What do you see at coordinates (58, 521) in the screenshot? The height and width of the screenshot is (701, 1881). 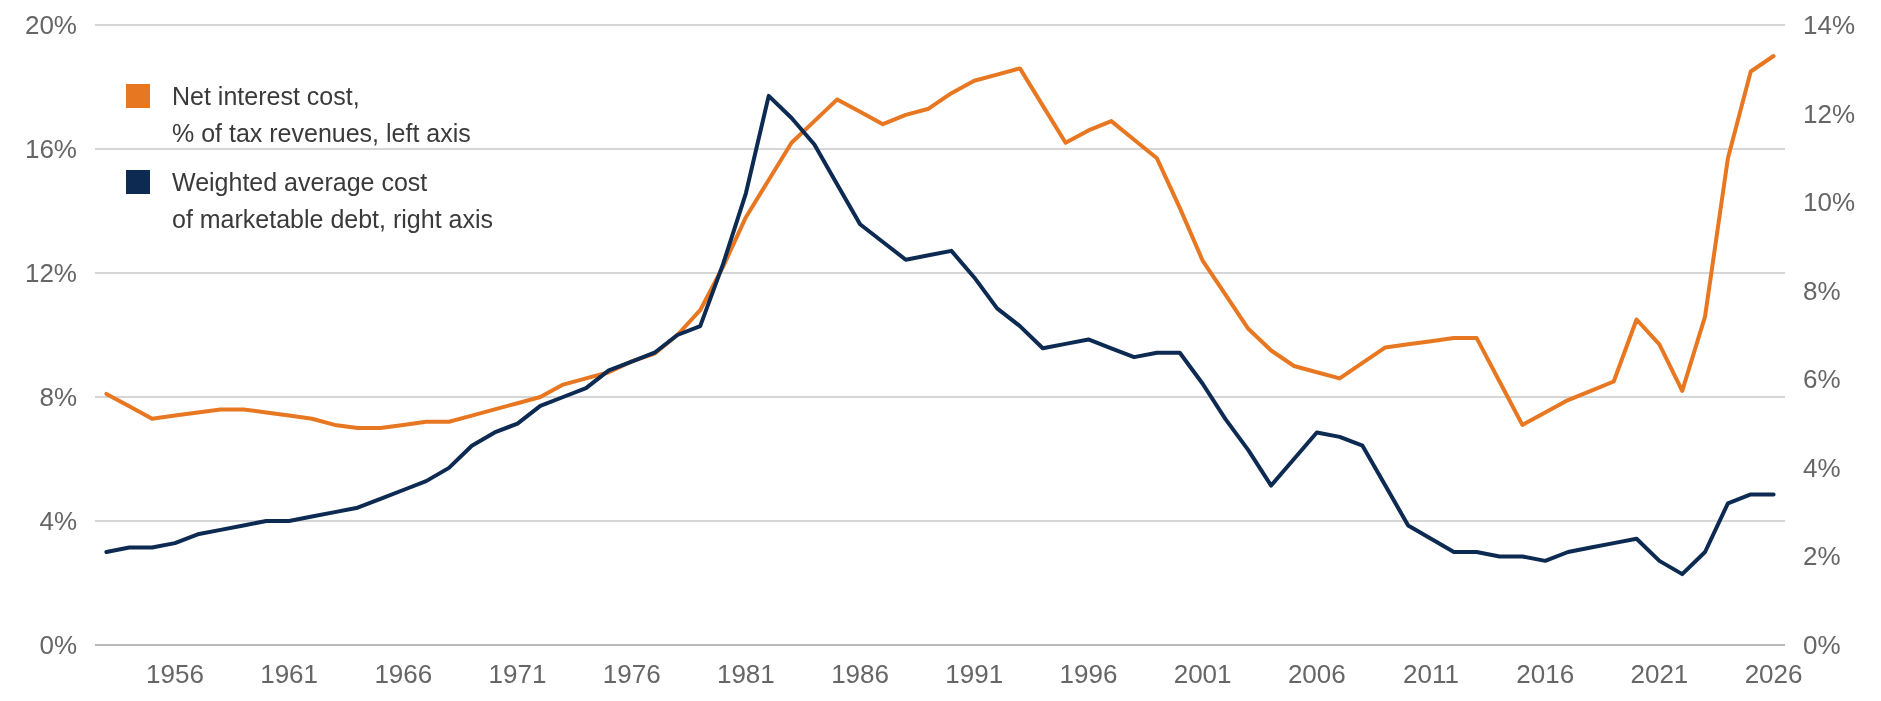 I see `y-tick-label: 4%` at bounding box center [58, 521].